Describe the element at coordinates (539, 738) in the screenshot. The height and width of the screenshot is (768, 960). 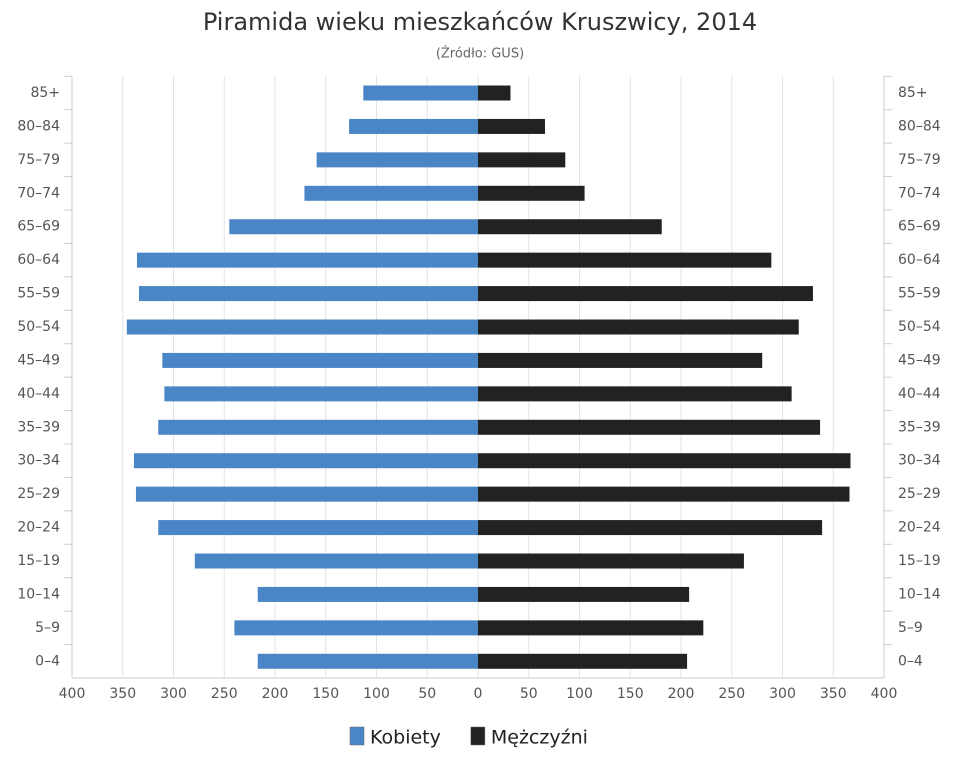
I see `legend-label: Mężczyźni` at that location.